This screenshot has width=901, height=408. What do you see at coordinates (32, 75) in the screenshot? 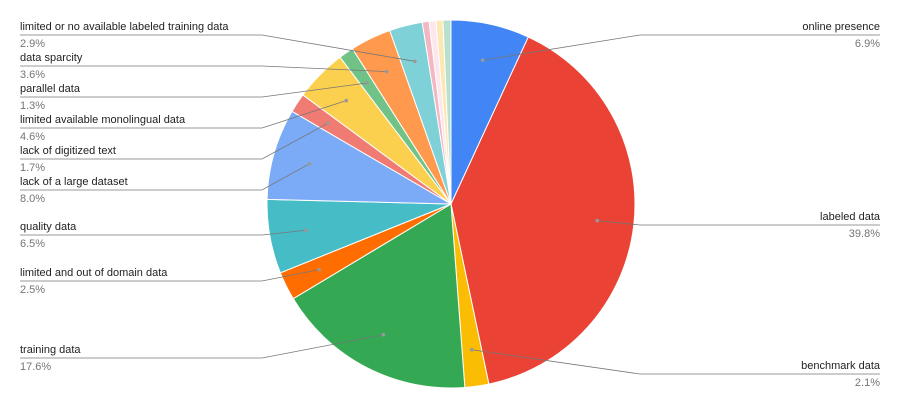
I see `slice-value-label: 3.6%` at bounding box center [32, 75].